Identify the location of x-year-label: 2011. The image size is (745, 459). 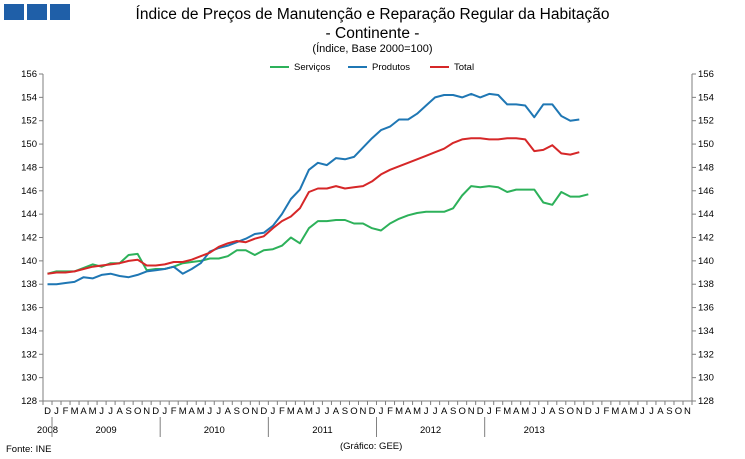
(322, 430).